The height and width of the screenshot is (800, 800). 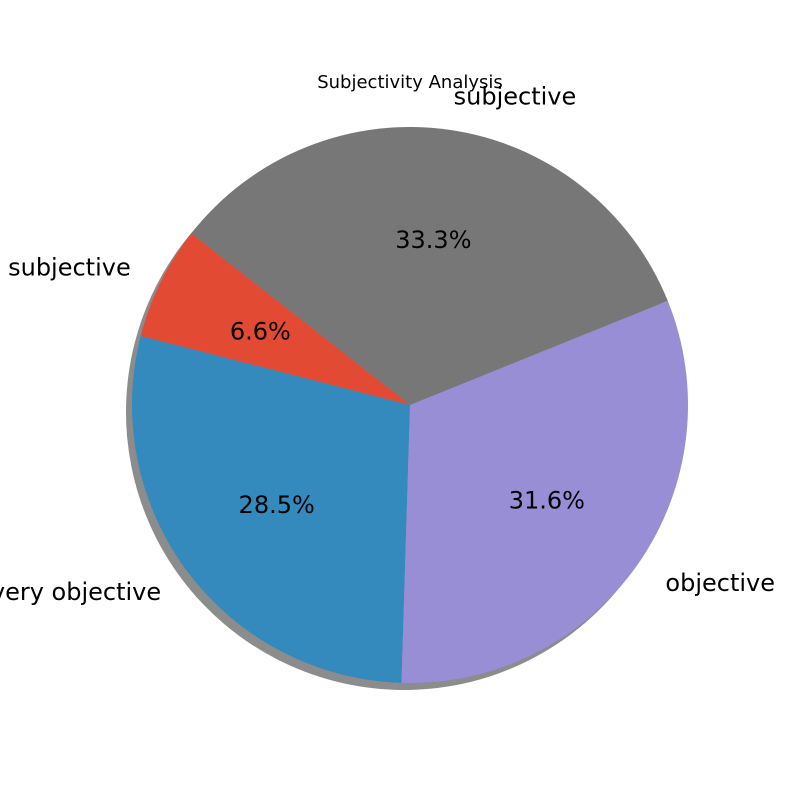 I want to click on slice-label-subjective: subjective, so click(x=515, y=97).